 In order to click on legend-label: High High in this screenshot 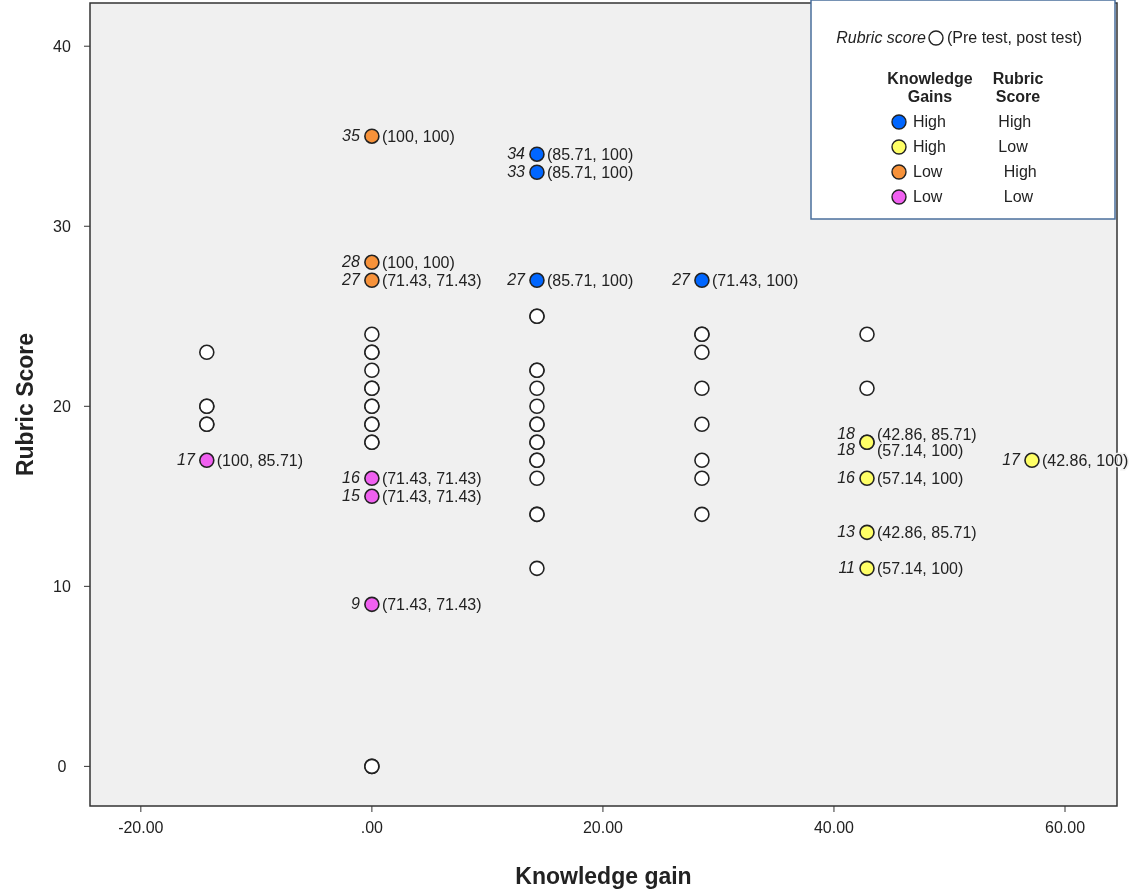, I will do `click(972, 121)`.